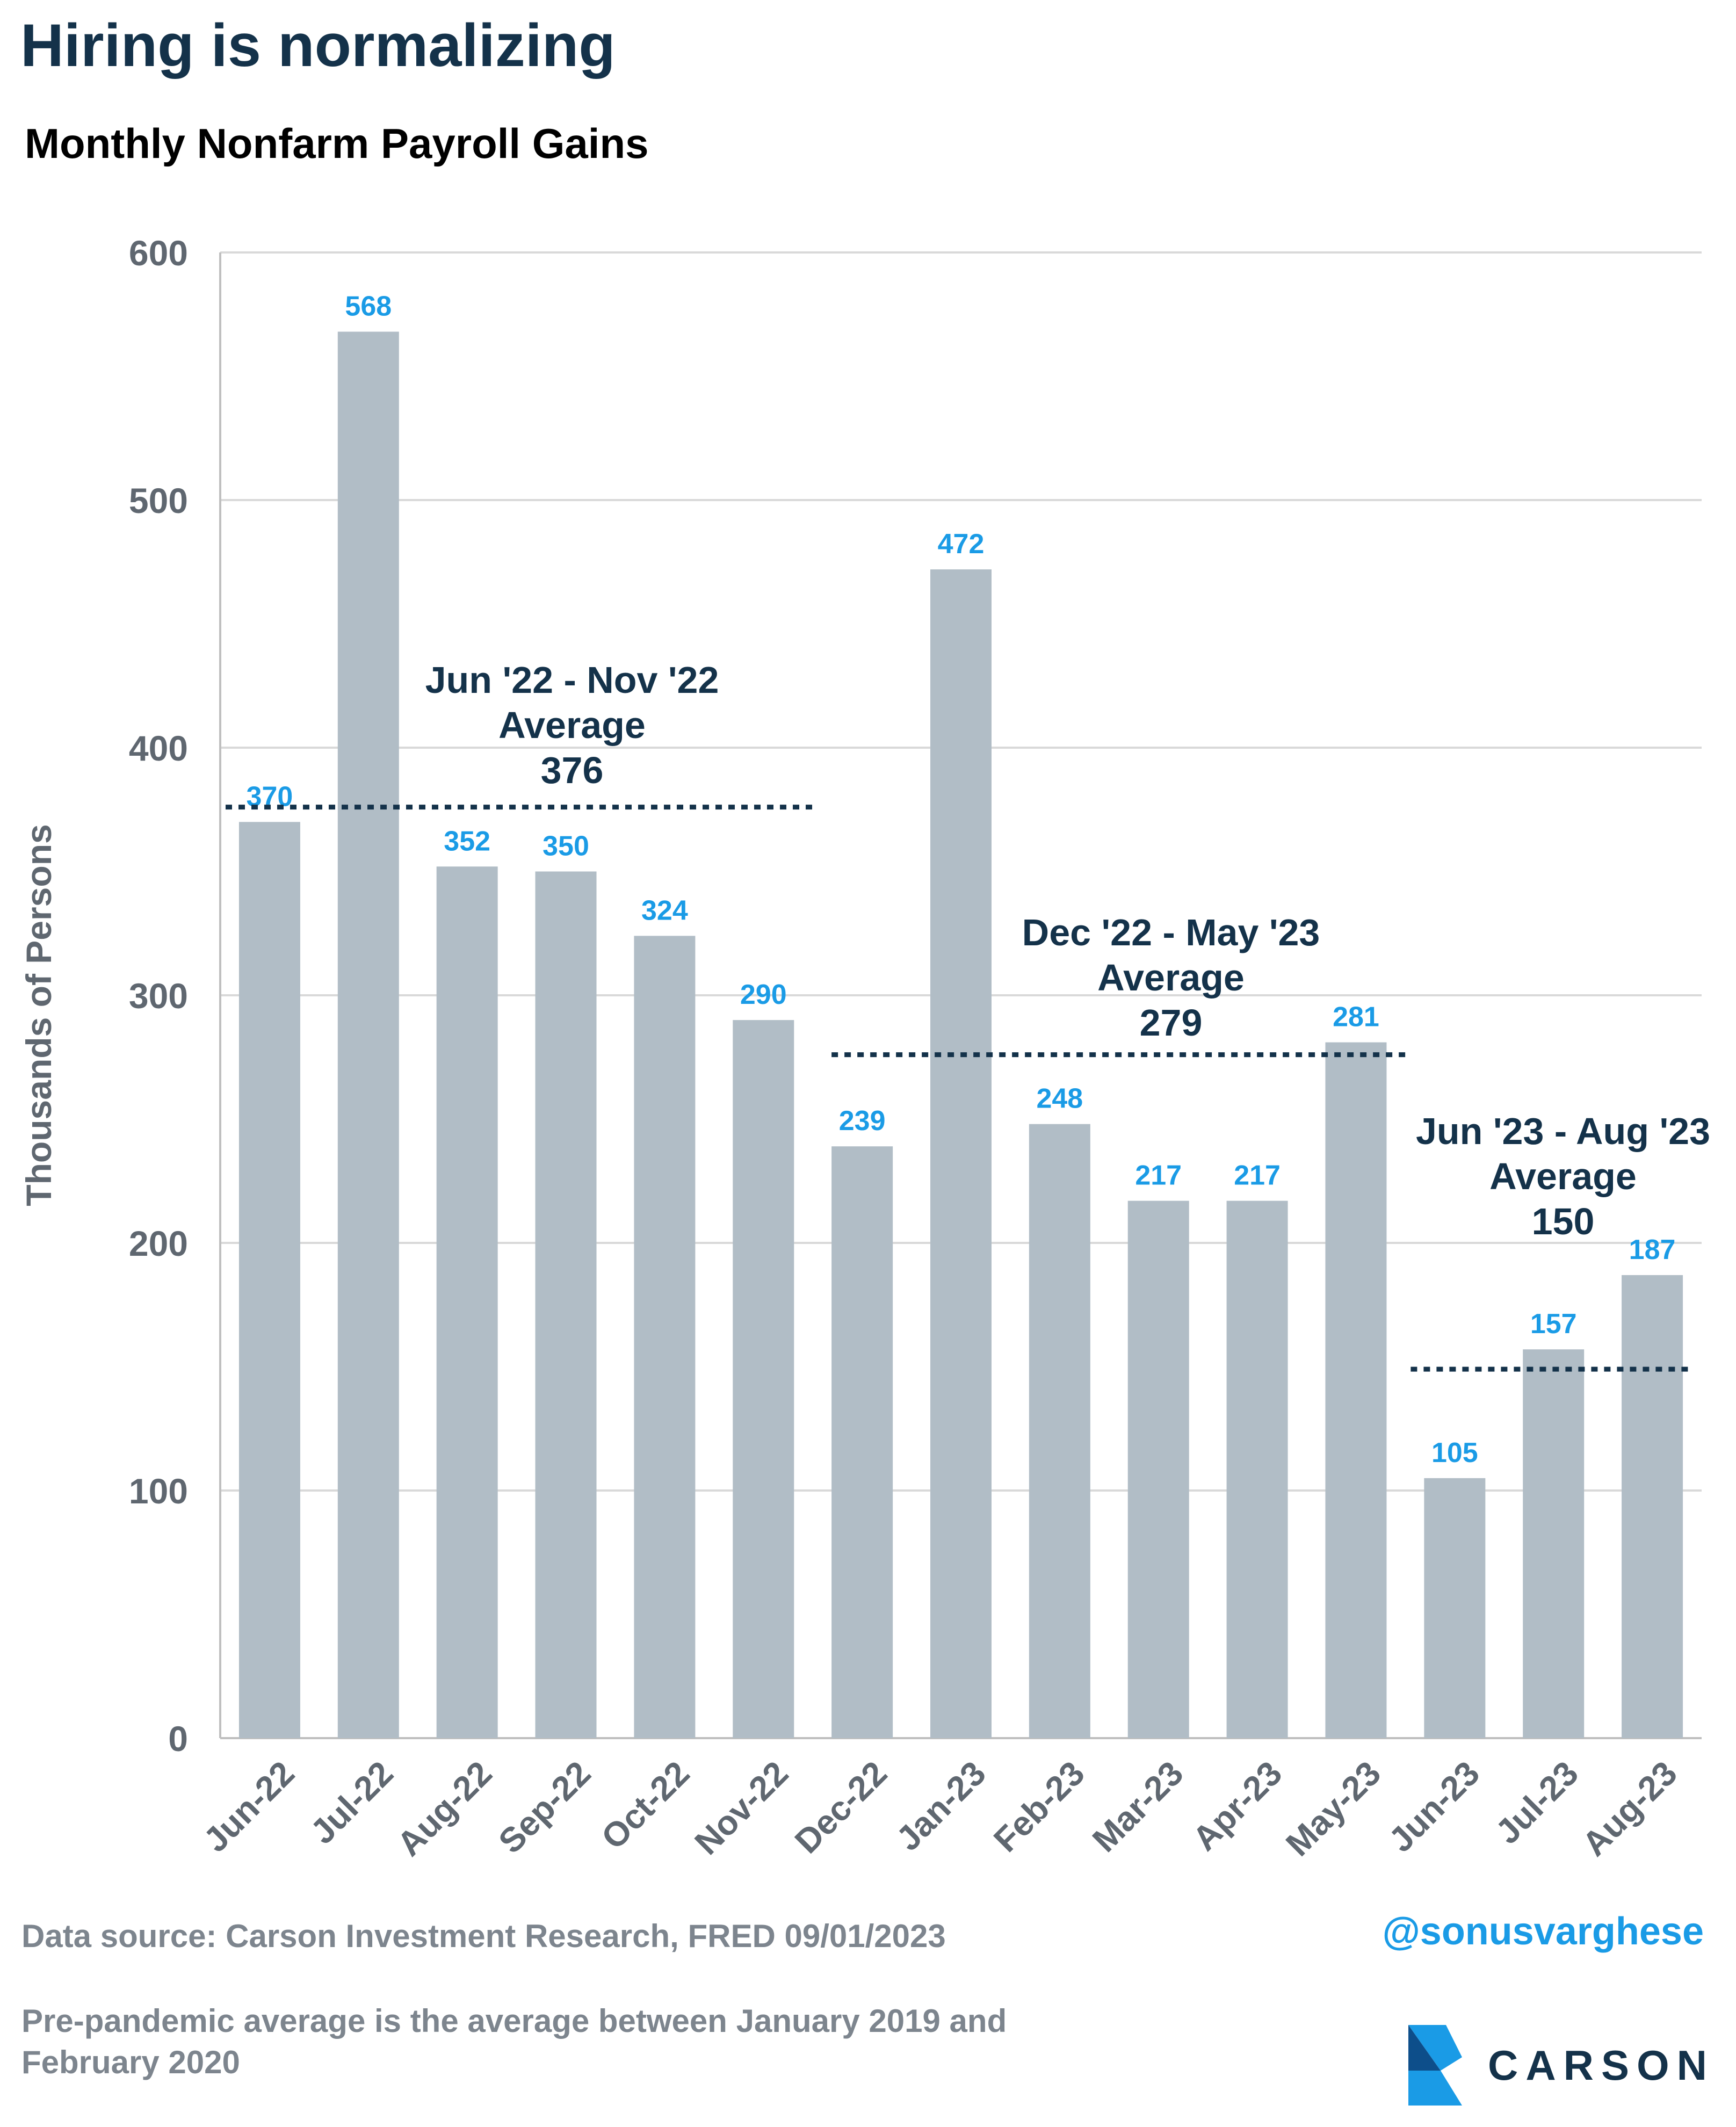 The image size is (1736, 2127). What do you see at coordinates (1629, 1808) in the screenshot?
I see `x-tick-label: Aug-23` at bounding box center [1629, 1808].